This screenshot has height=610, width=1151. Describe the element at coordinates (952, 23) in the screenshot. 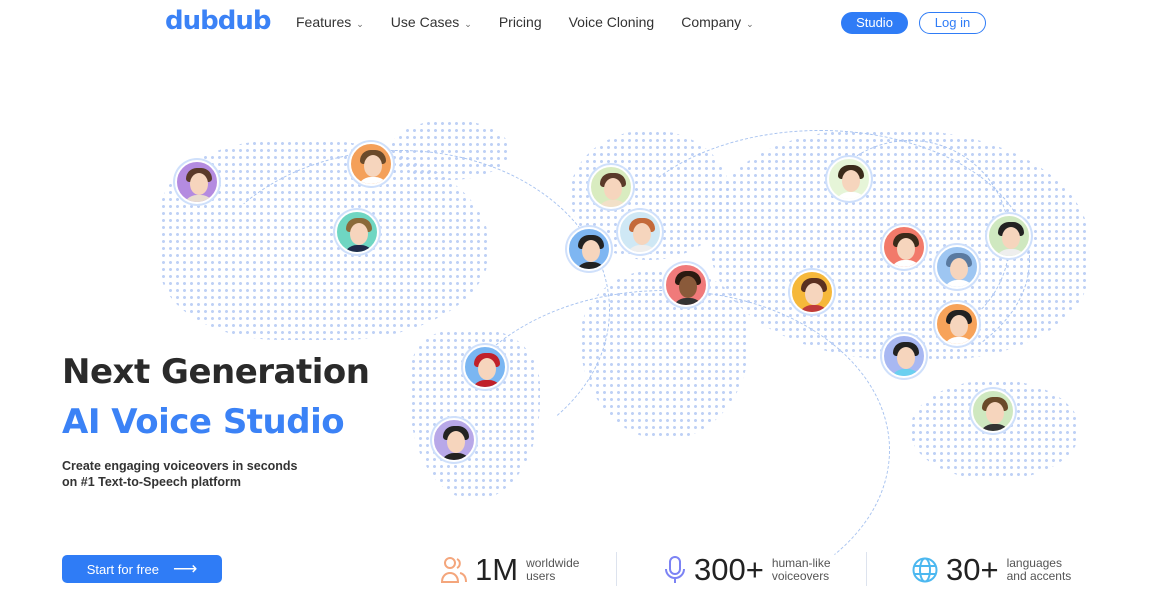

I see `login-button: Log in` at that location.